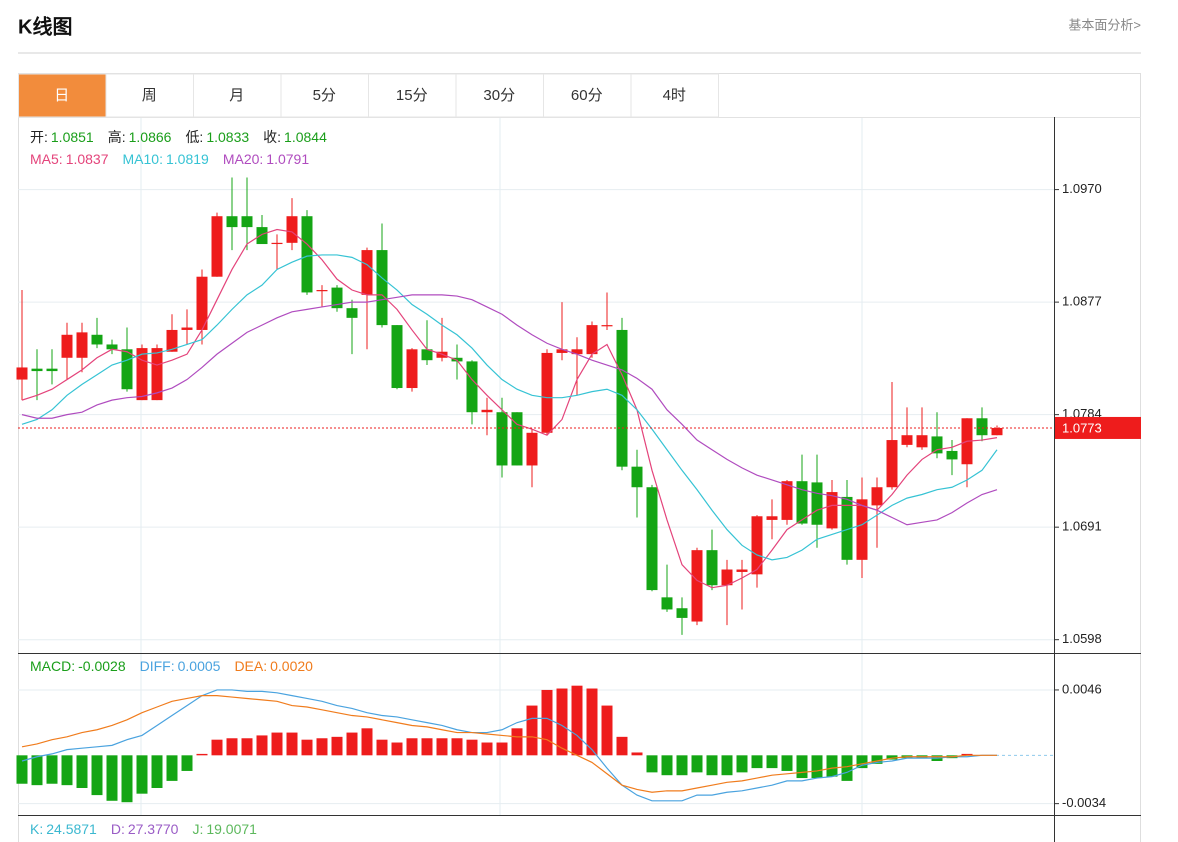 The image size is (1178, 842). I want to click on tab: 30分, so click(499, 95).